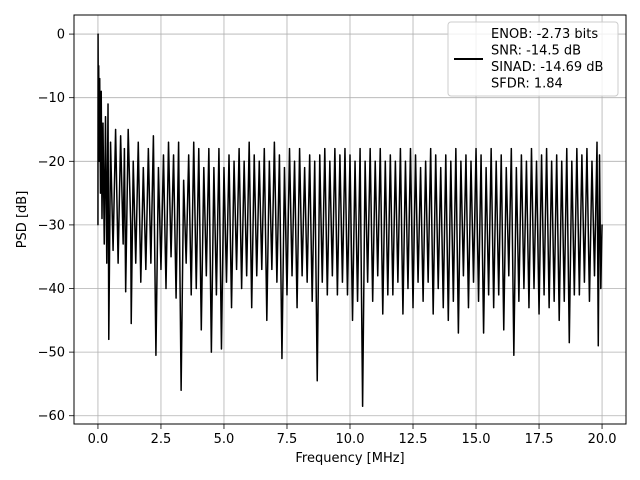 This screenshot has width=640, height=480. I want to click on x-tick-label: 2.5, so click(161, 439).